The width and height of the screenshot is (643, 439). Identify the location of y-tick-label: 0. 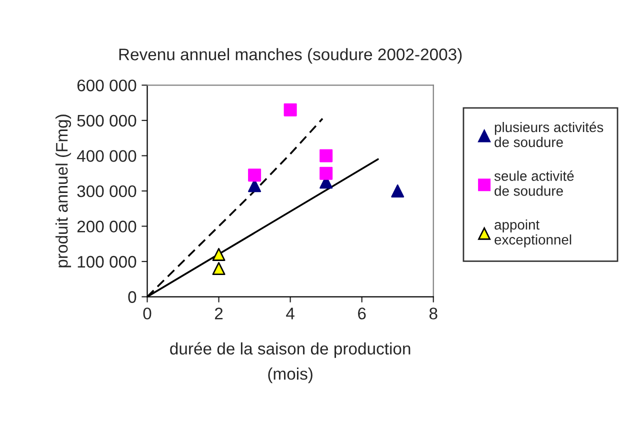
(132, 297).